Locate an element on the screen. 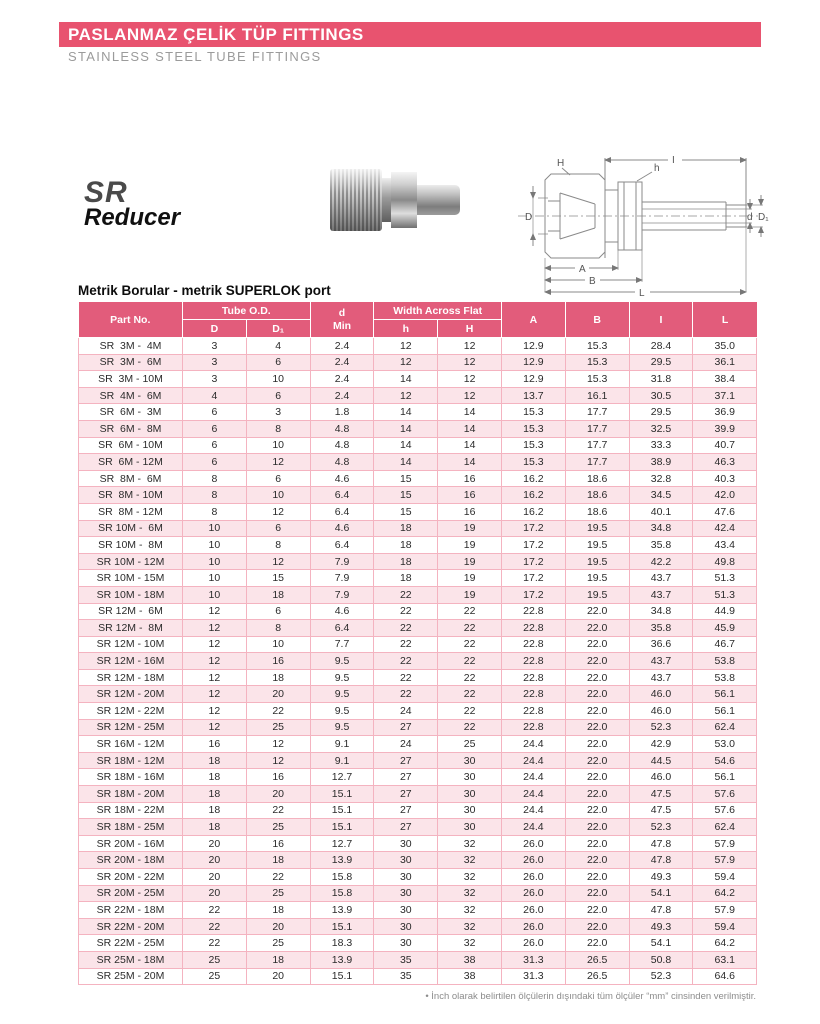 The image size is (820, 1024). value-cell: 59.4 is located at coordinates (725, 926).